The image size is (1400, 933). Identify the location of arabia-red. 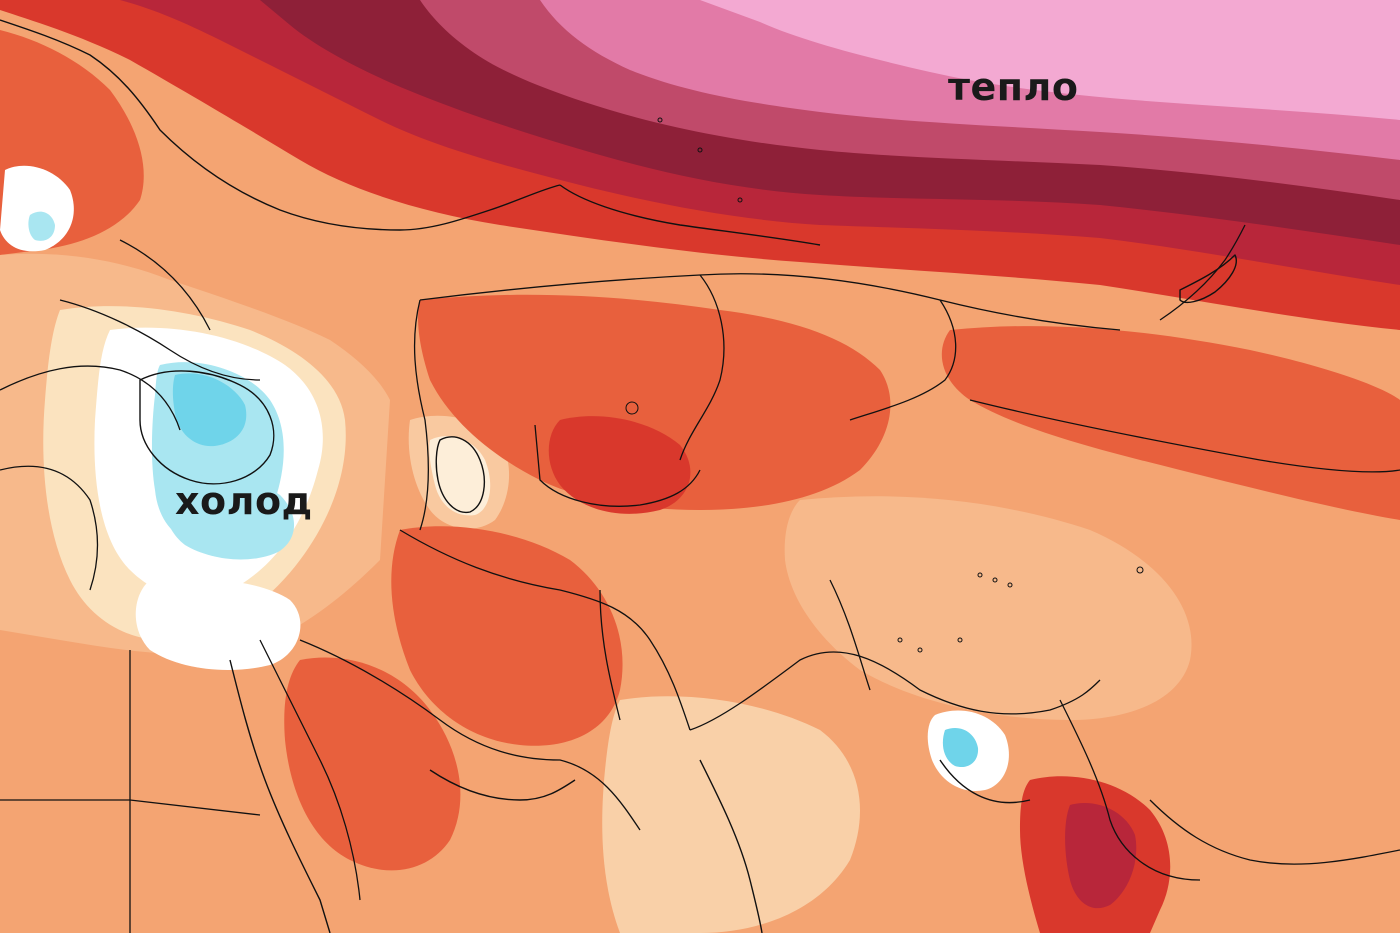
(372, 764).